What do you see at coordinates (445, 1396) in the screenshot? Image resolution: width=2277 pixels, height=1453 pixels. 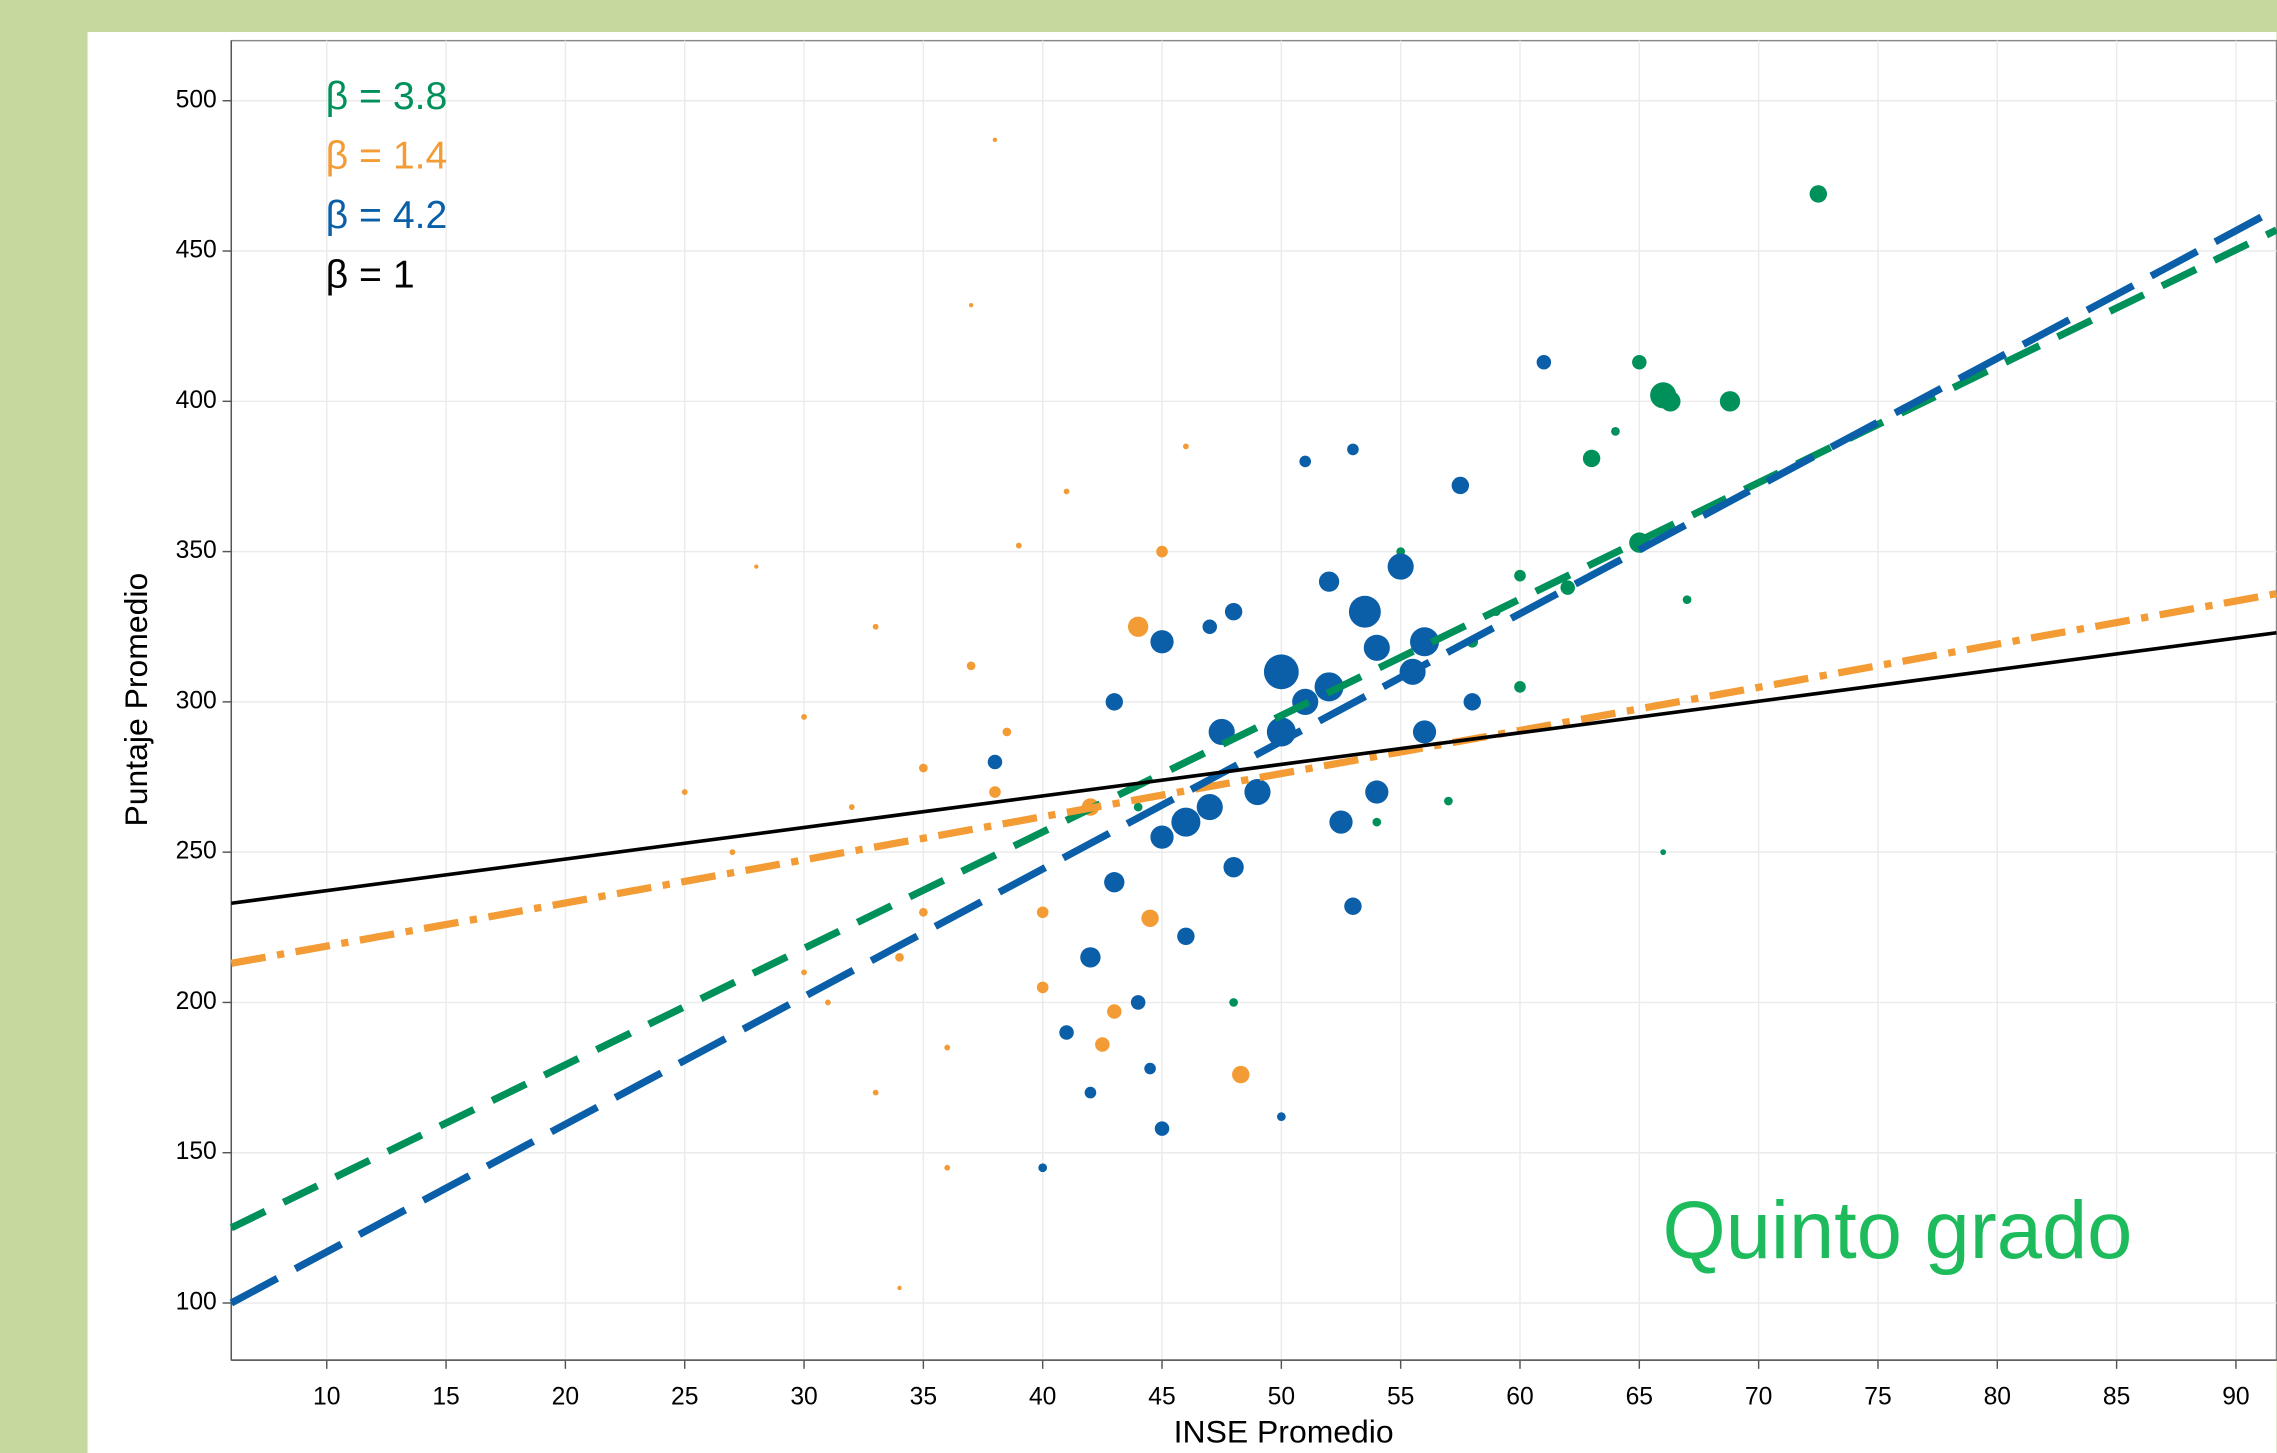 I see `x-tick-label: 15` at bounding box center [445, 1396].